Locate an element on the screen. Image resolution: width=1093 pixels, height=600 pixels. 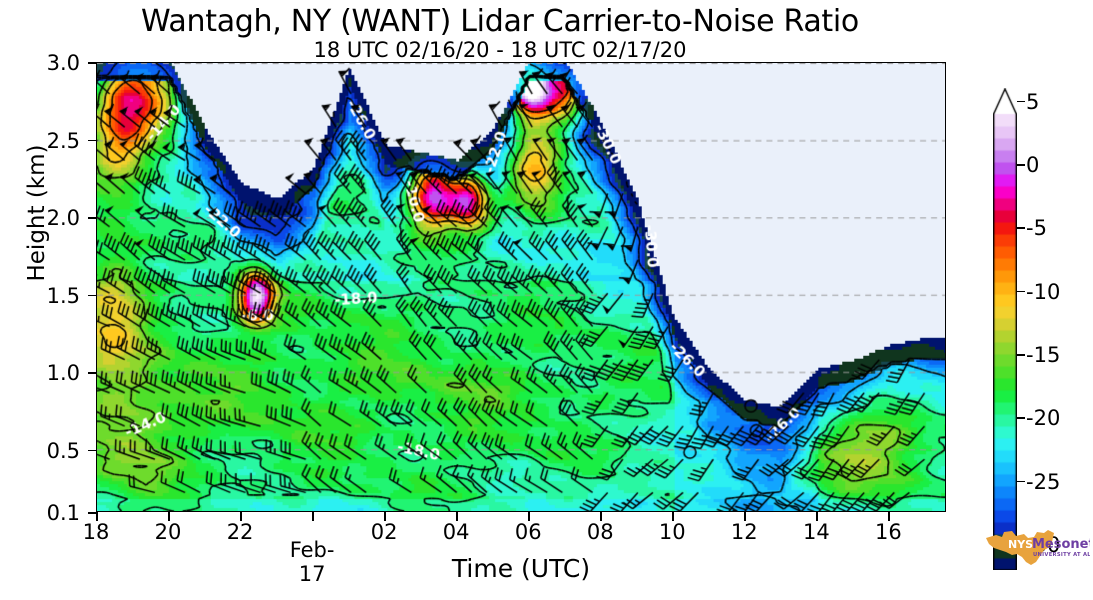
x-tick-label: Feb-17 is located at coordinates (312, 562).